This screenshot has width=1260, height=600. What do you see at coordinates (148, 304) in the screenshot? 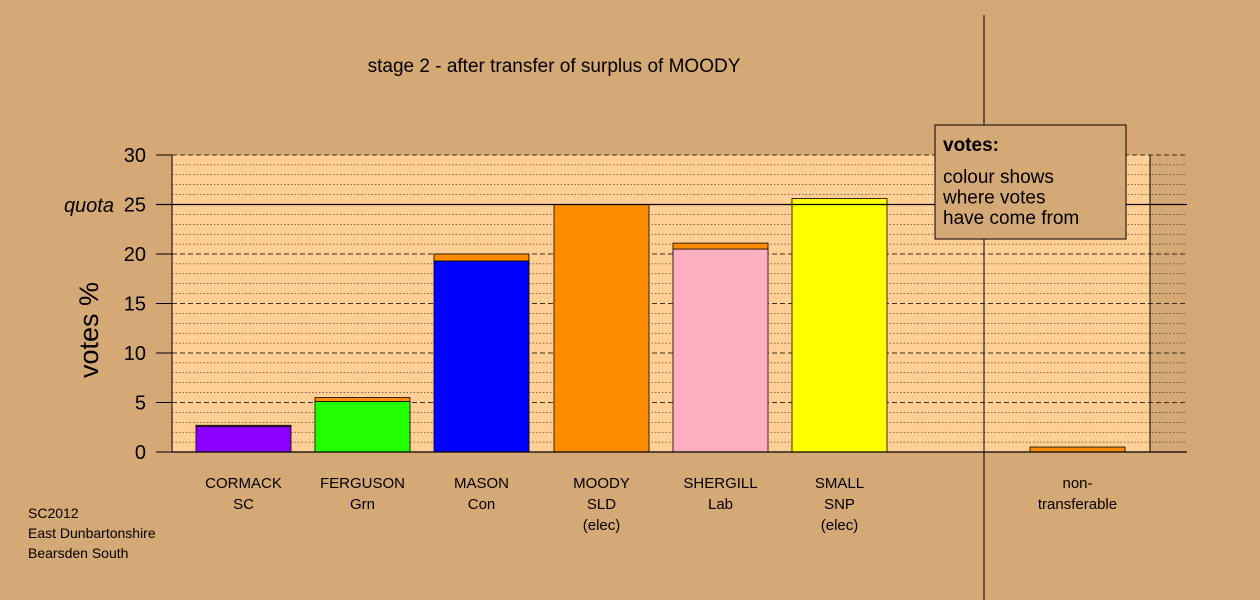
I see `y-ticks: 0 5 10 15 20 25 30` at bounding box center [148, 304].